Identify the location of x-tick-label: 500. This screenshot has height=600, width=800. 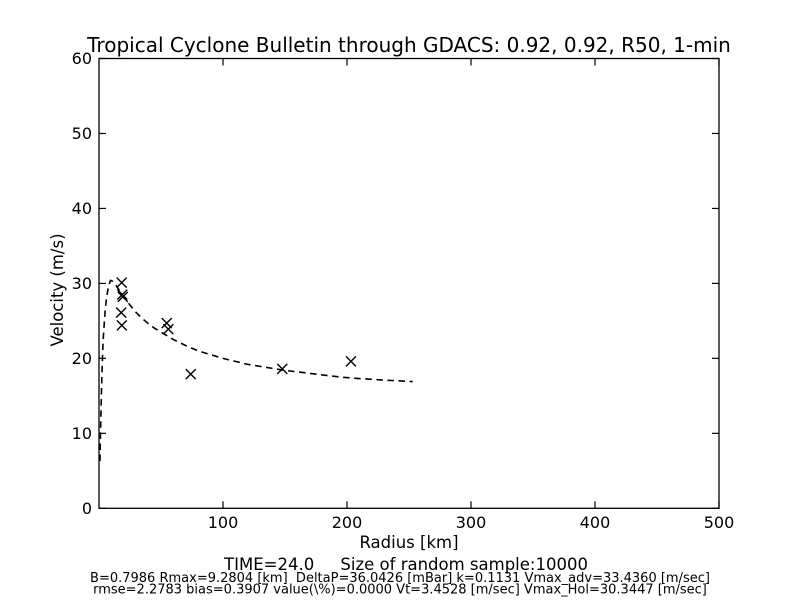
(719, 522).